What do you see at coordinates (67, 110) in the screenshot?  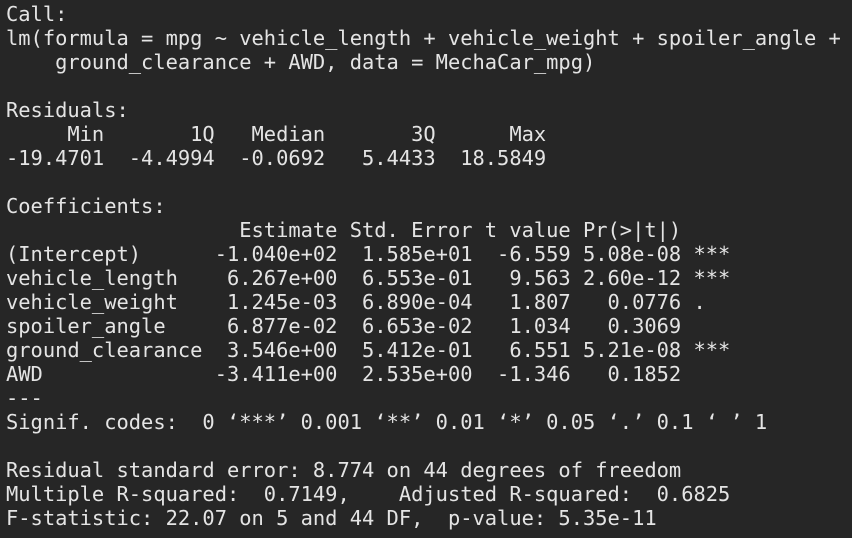 I see `section-label: Residuals:` at bounding box center [67, 110].